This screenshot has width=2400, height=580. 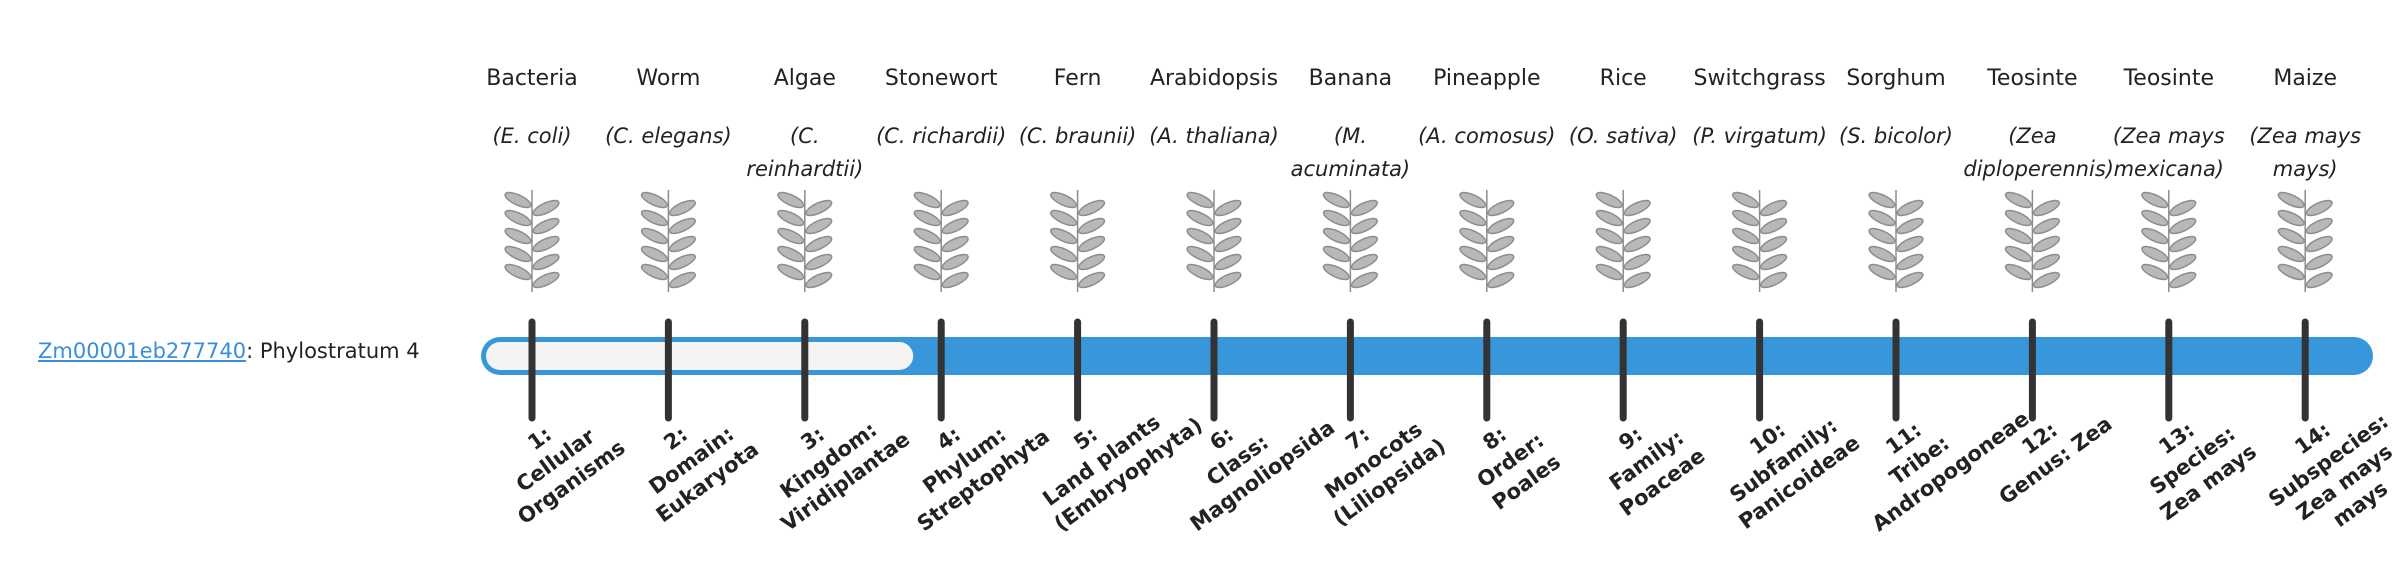 What do you see at coordinates (142, 351) in the screenshot?
I see `gene-link: Zm00001eb277740` at bounding box center [142, 351].